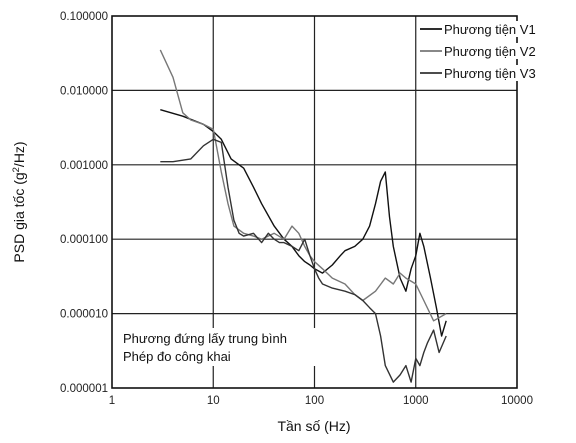 The height and width of the screenshot is (443, 576). I want to click on y-tick-label: 0.001000, so click(84, 166).